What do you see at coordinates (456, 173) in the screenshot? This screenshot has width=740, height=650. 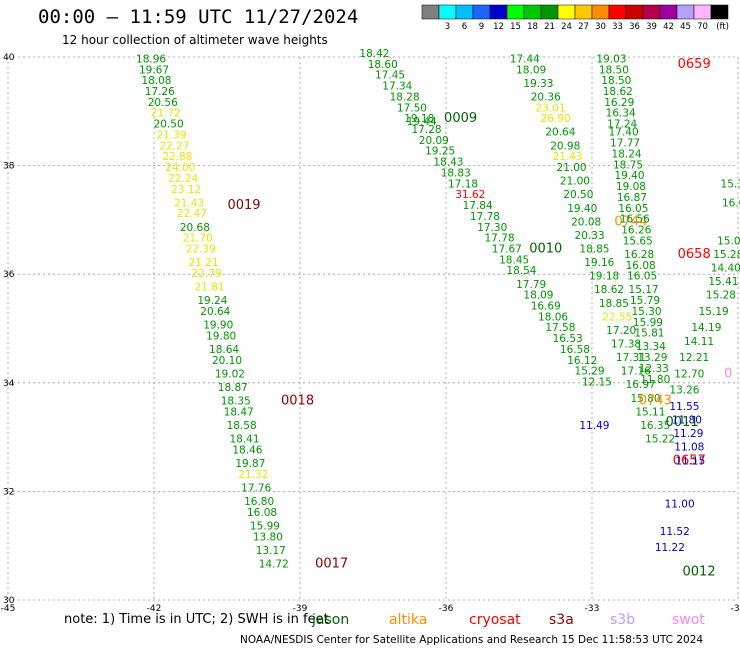 I see `wave-height-value: 18.83` at bounding box center [456, 173].